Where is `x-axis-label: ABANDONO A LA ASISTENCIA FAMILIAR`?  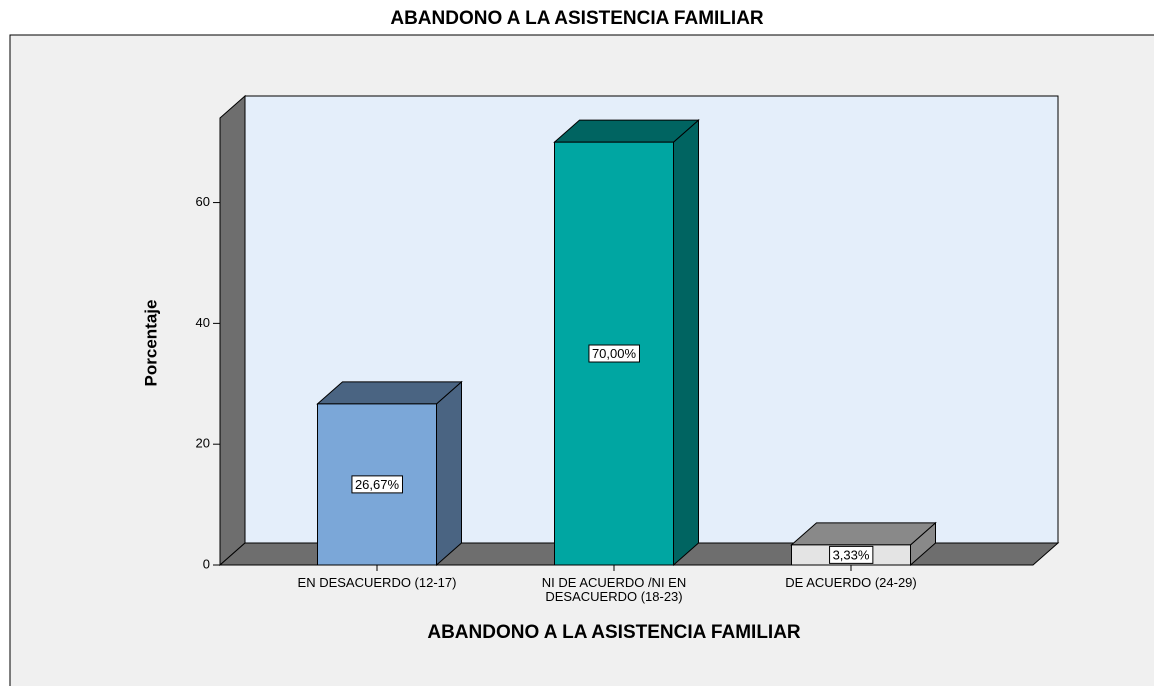 x-axis-label: ABANDONO A LA ASISTENCIA FAMILIAR is located at coordinates (614, 632).